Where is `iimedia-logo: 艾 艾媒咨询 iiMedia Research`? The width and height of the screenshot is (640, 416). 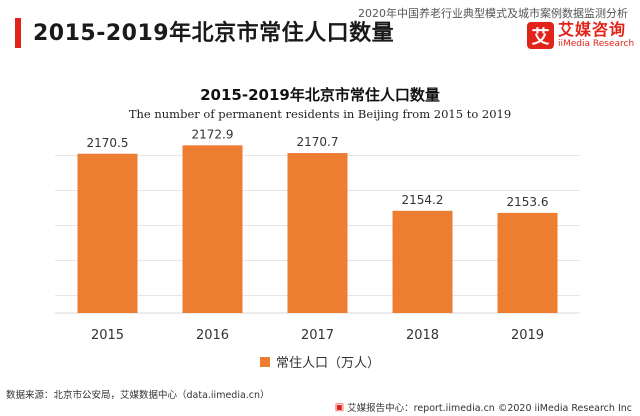
iimedia-logo: 艾 艾媒咨询 iiMedia Research is located at coordinates (580, 35).